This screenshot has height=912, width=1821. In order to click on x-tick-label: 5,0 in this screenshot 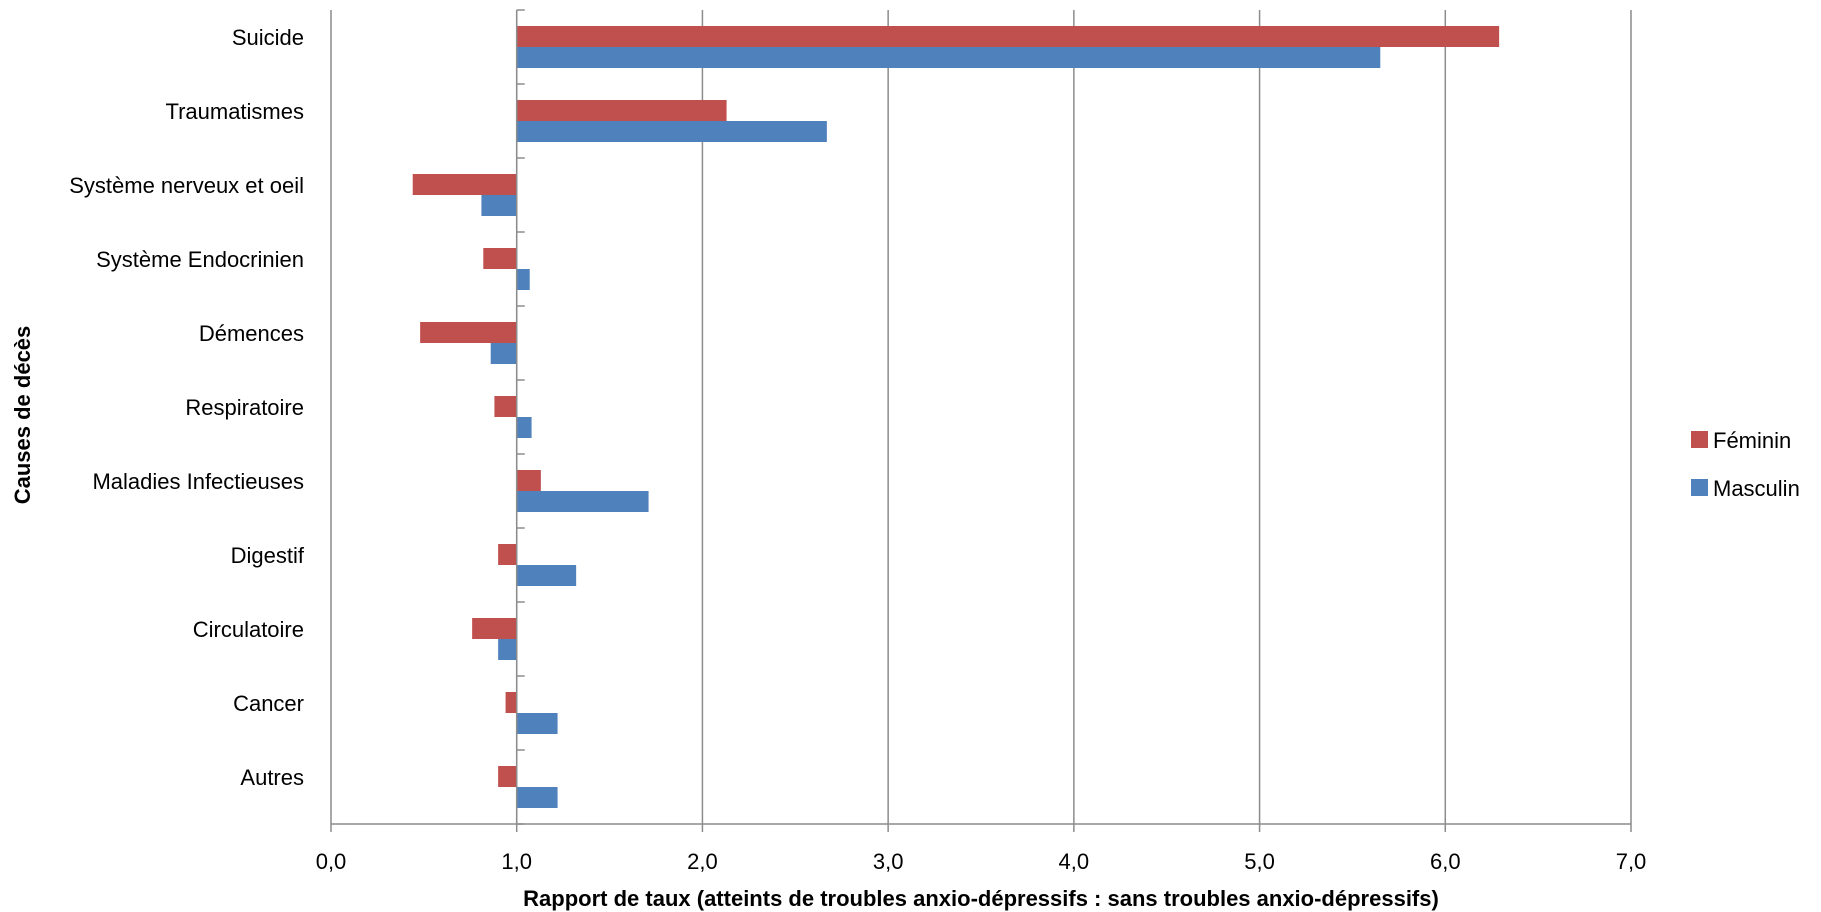, I will do `click(1259, 861)`.